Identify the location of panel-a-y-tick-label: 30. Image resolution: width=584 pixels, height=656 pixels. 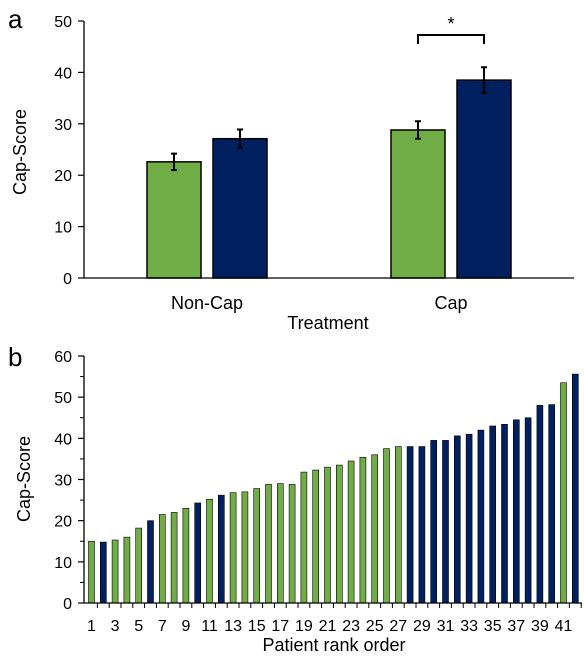
(63, 125).